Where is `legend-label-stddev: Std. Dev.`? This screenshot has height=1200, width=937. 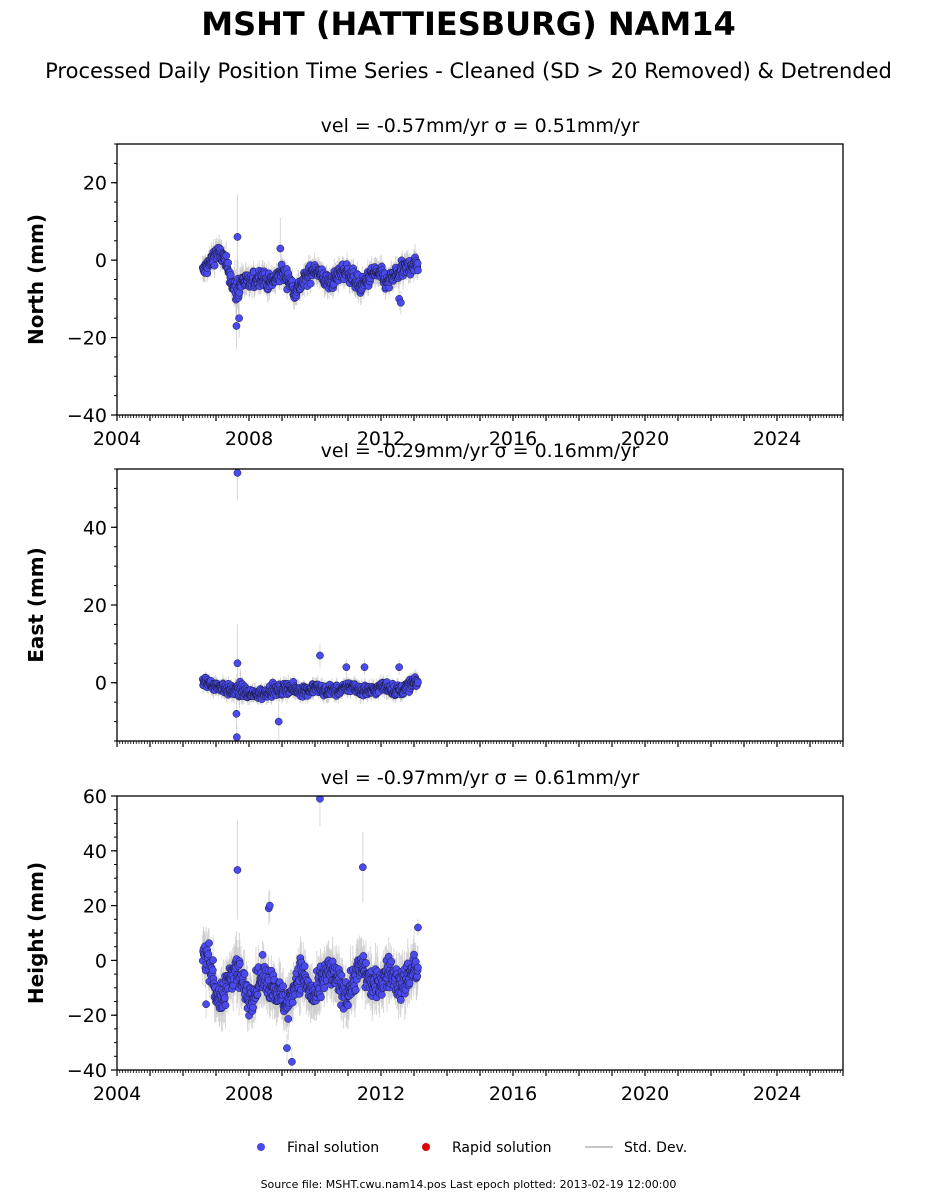
legend-label-stddev: Std. Dev. is located at coordinates (655, 1148).